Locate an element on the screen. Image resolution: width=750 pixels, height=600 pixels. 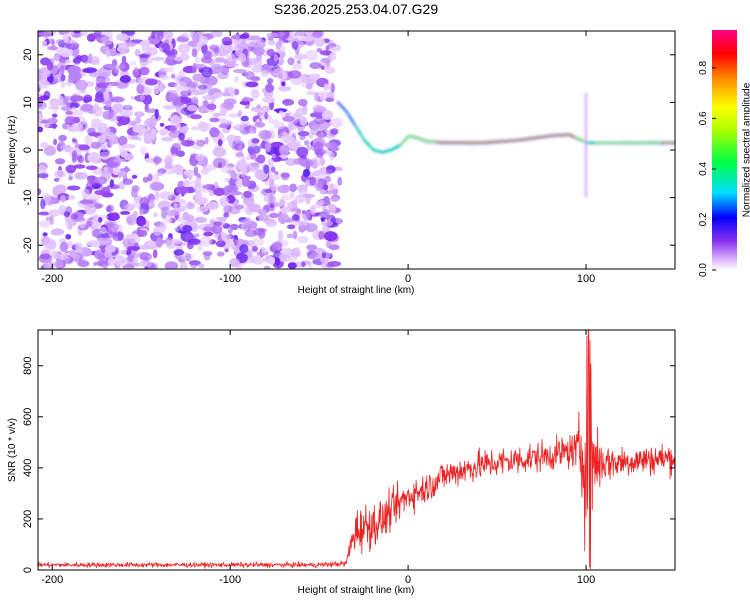
y-tick-label: 20 is located at coordinates (28, 55).